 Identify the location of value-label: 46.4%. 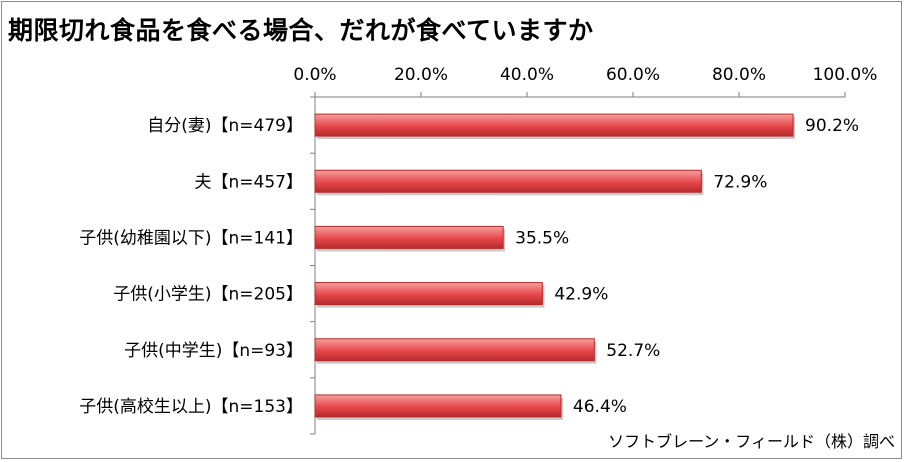
(600, 407).